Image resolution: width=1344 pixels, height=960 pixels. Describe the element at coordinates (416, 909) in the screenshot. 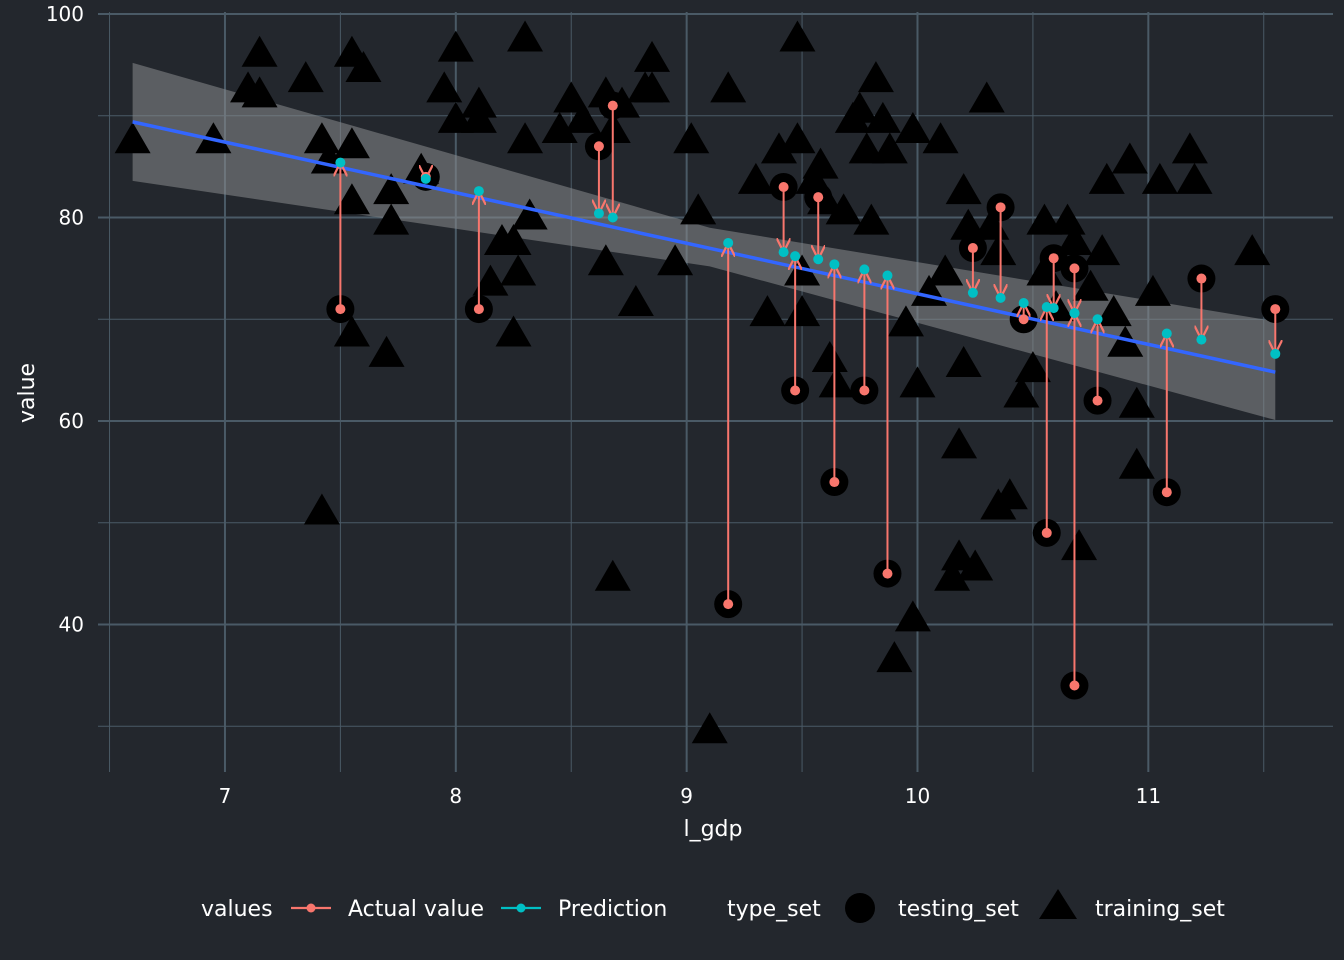

I see `legend-actual-label: Actual value` at that location.